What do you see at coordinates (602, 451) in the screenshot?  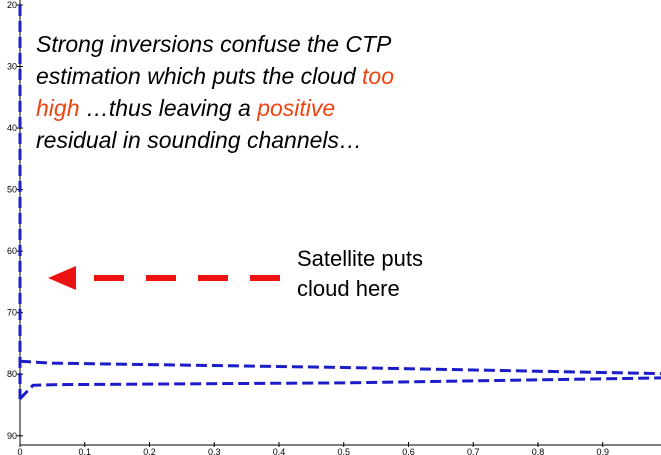 I see `x-tick-label: 0.9` at bounding box center [602, 451].